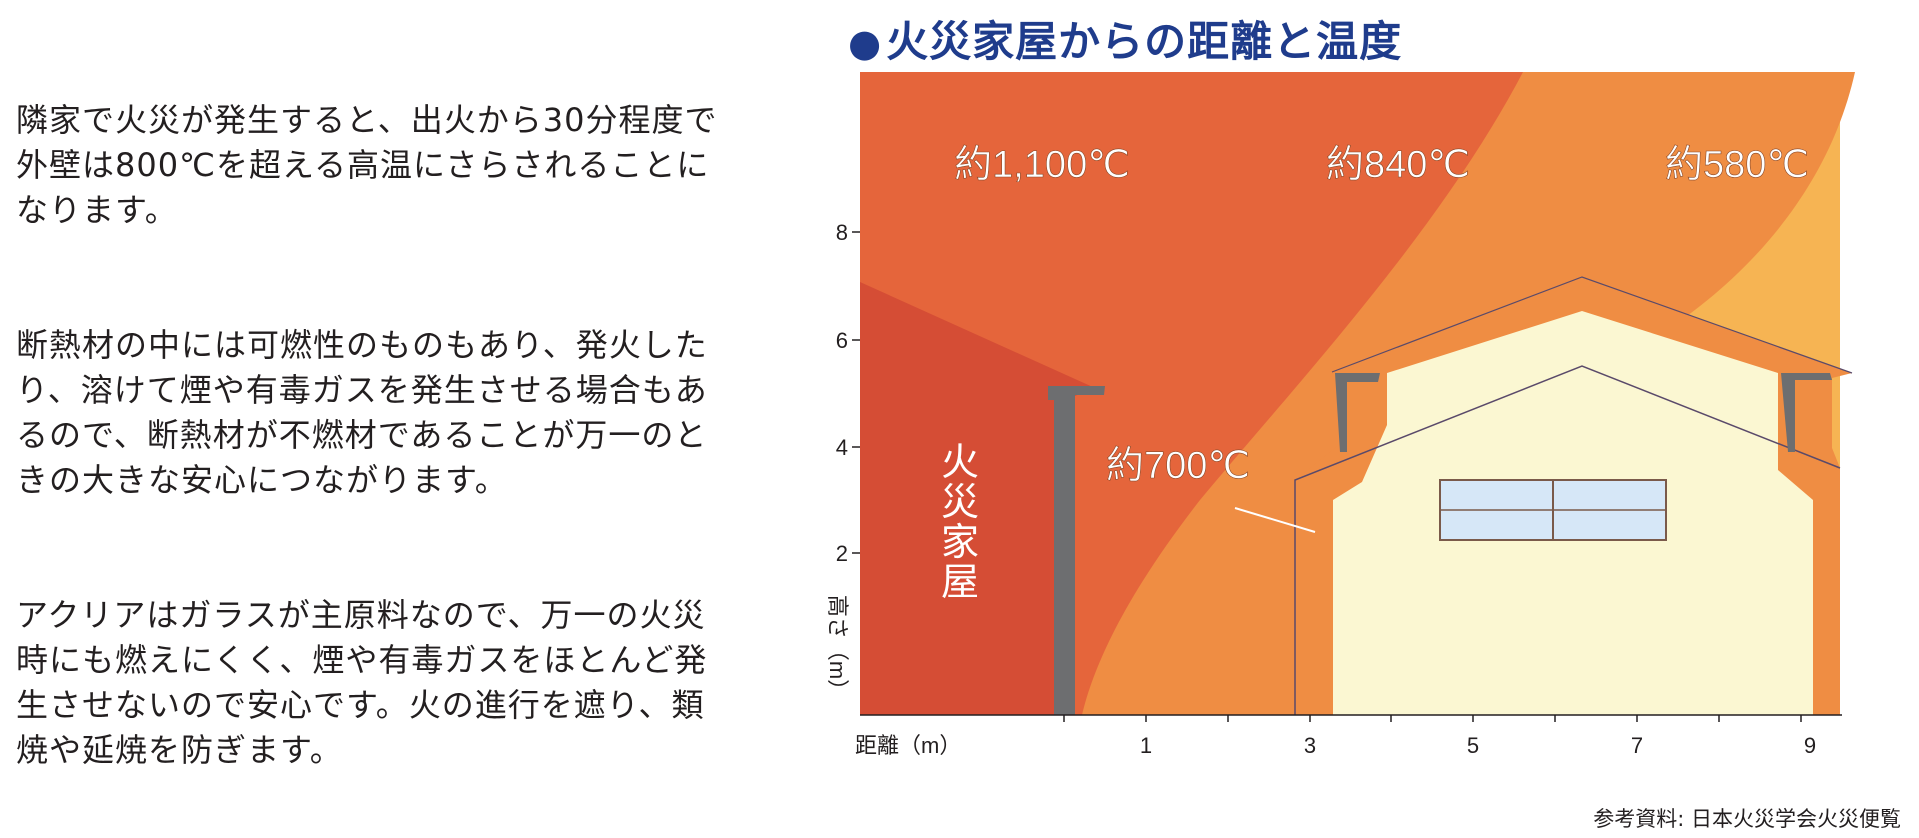 The height and width of the screenshot is (838, 1919). What do you see at coordinates (908, 745) in the screenshot?
I see `x-axis-label: 距離（m）` at bounding box center [908, 745].